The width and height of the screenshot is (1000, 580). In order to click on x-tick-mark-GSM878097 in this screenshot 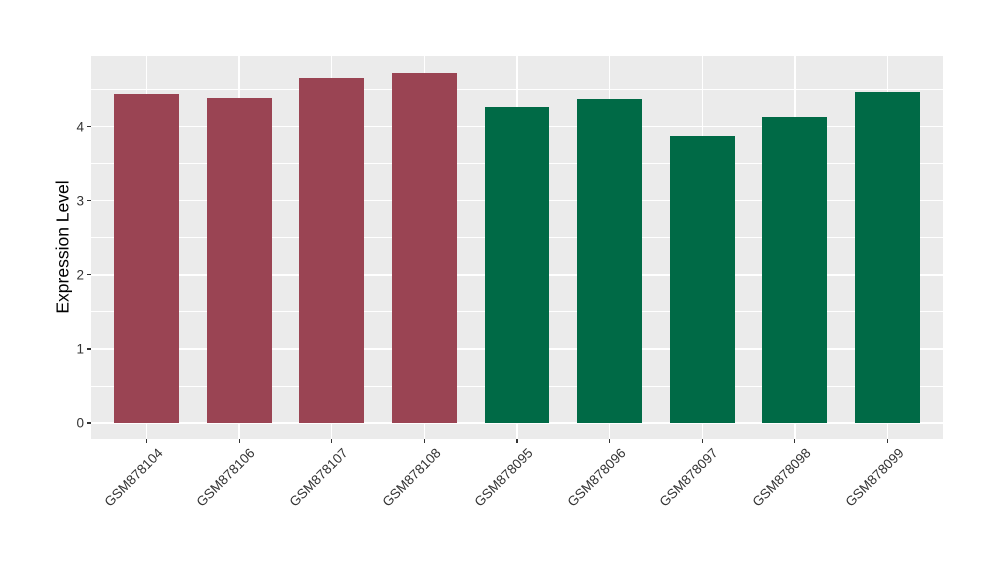, I will do `click(702, 441)`.